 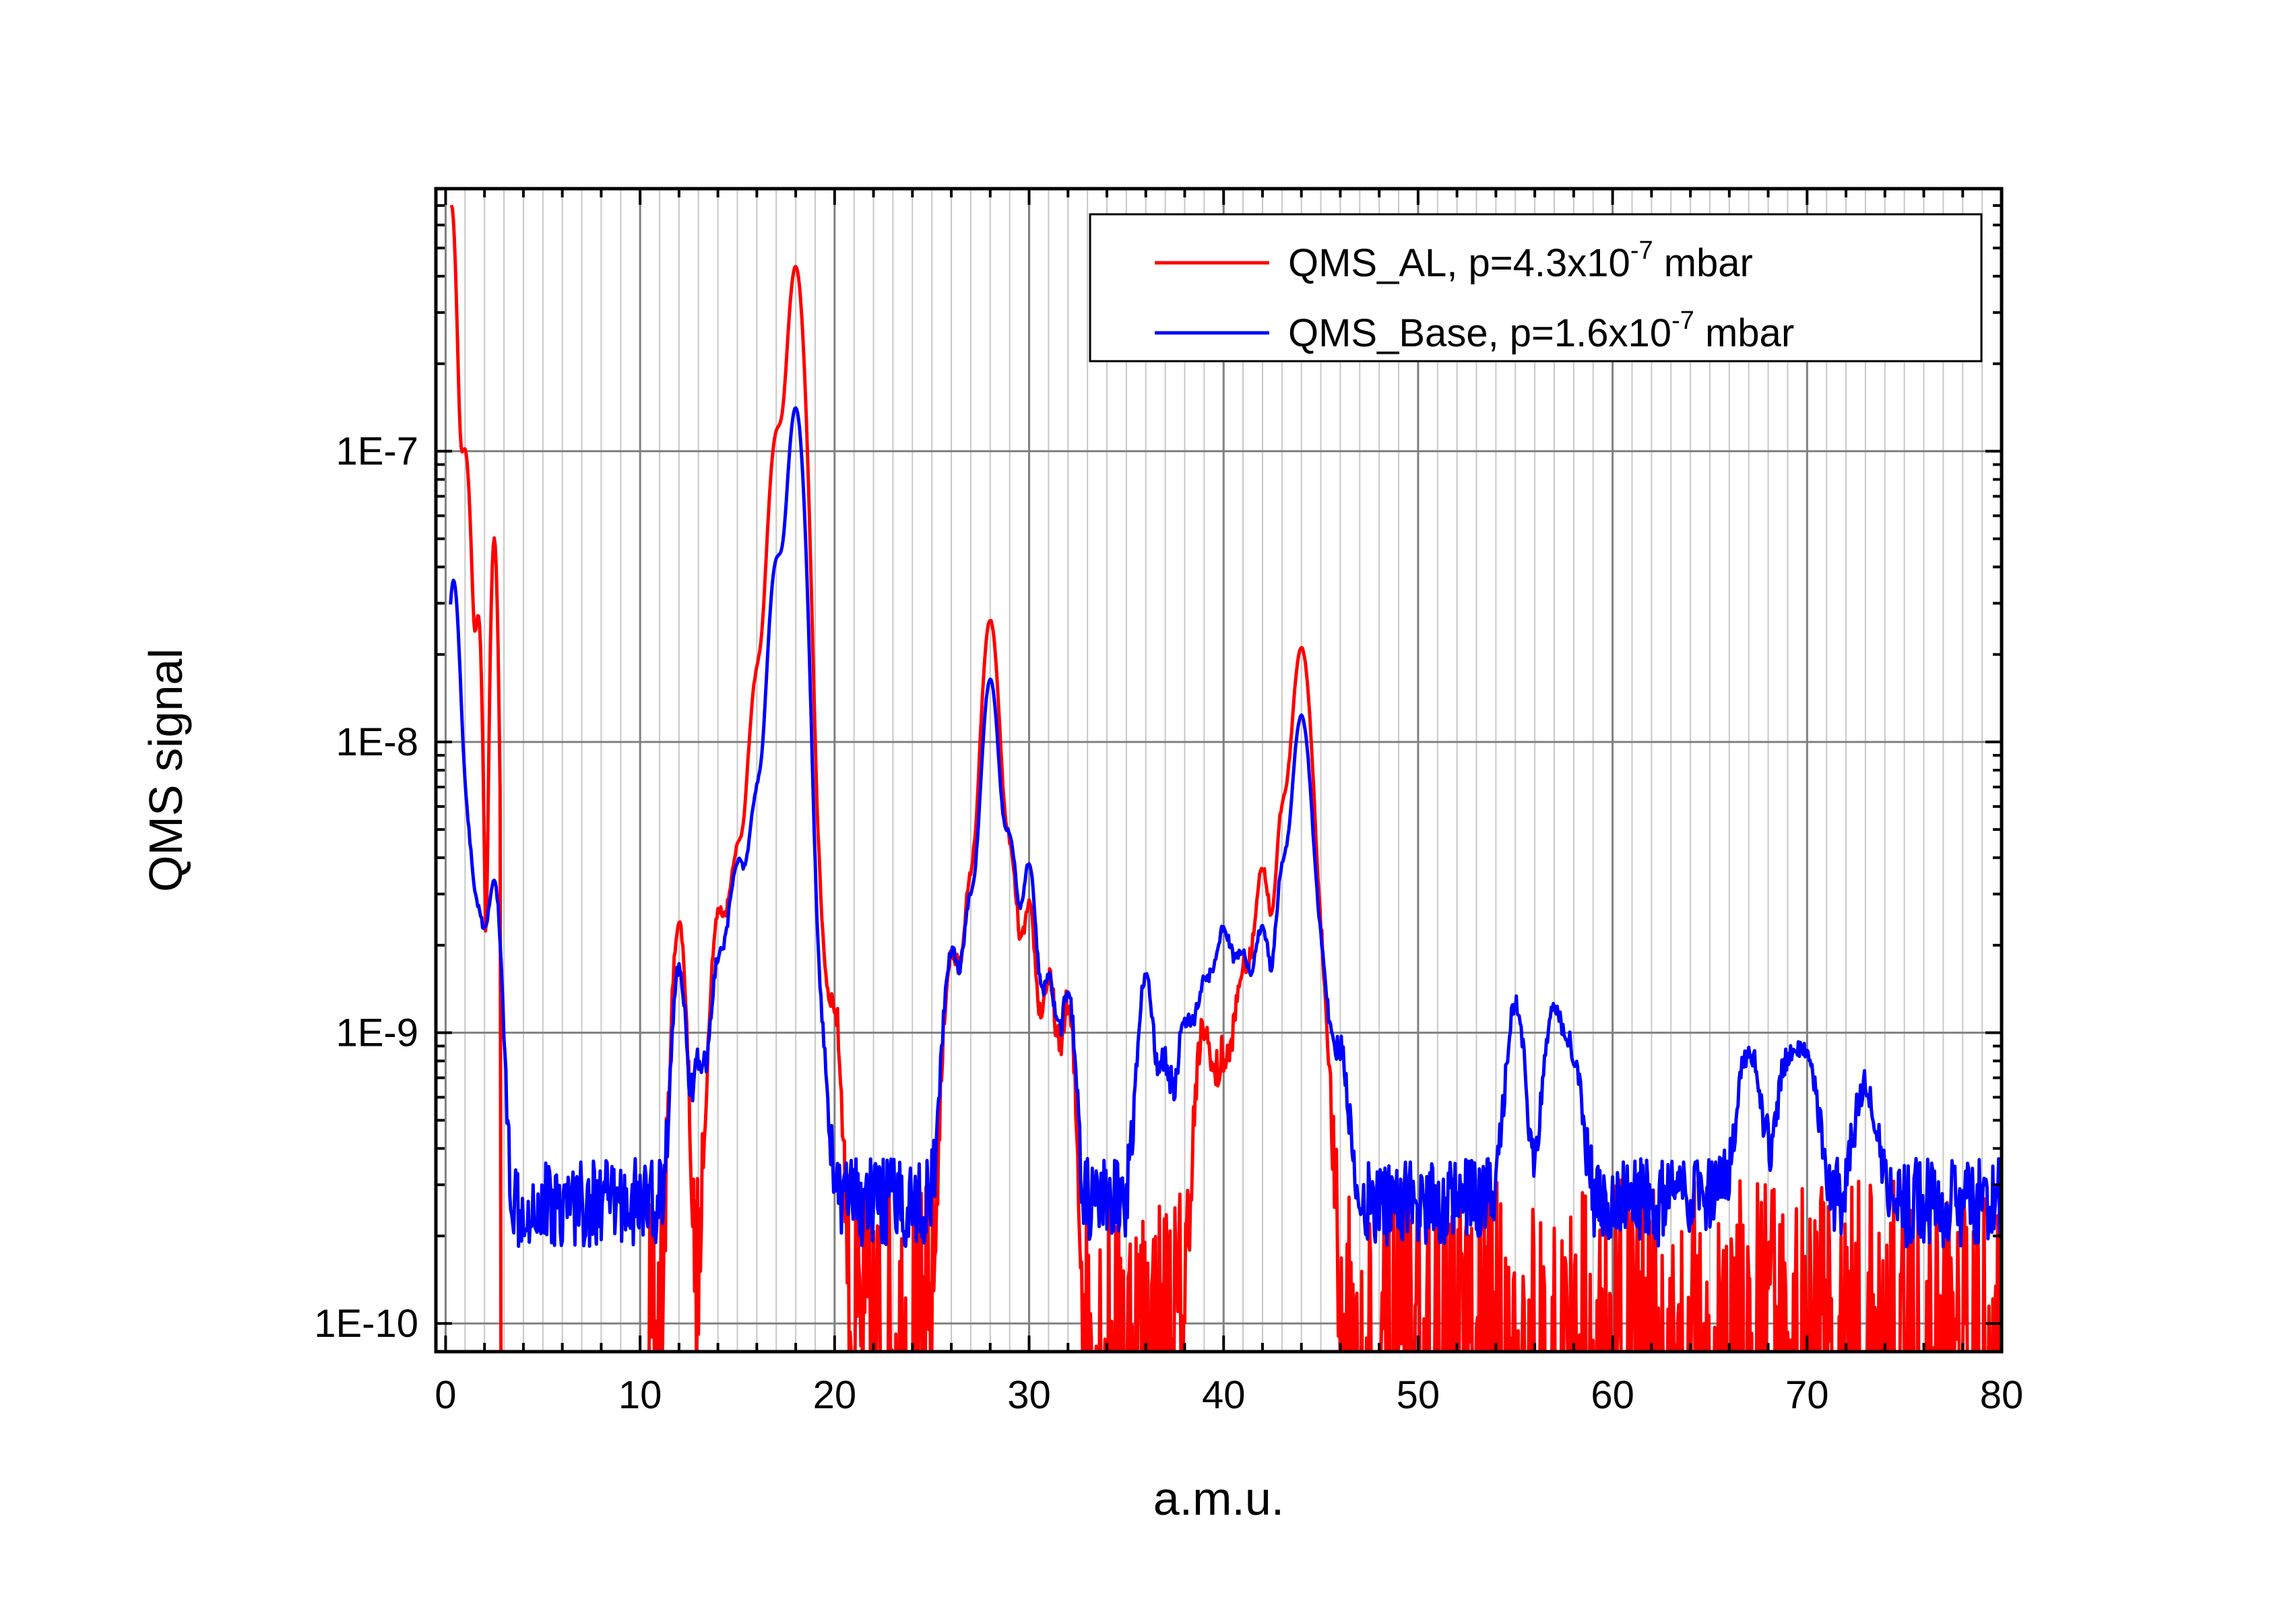 I want to click on y-axis-title: QMS signal, so click(x=165, y=770).